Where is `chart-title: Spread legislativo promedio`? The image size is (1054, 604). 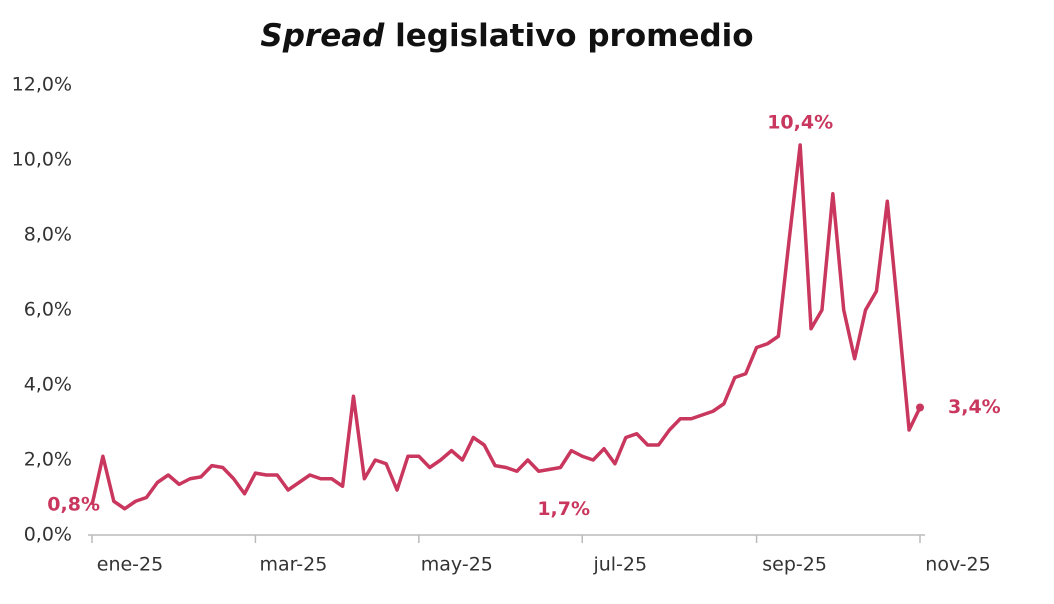 chart-title: Spread legislativo promedio is located at coordinates (506, 36).